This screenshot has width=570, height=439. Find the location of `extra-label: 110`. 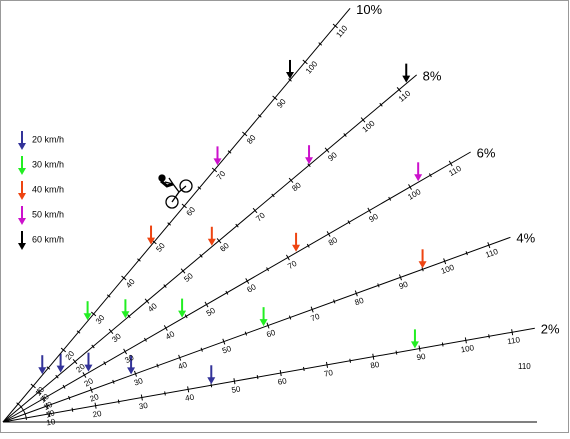

extra-label: 110 is located at coordinates (524, 366).